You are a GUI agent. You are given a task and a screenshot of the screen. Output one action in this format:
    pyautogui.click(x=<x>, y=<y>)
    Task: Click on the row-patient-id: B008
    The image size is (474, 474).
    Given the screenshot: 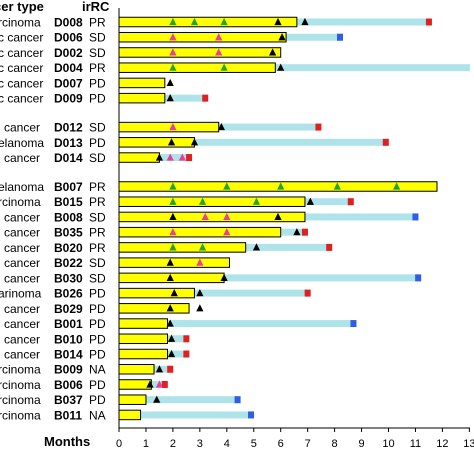 What is the action you would take?
    pyautogui.click(x=68, y=217)
    